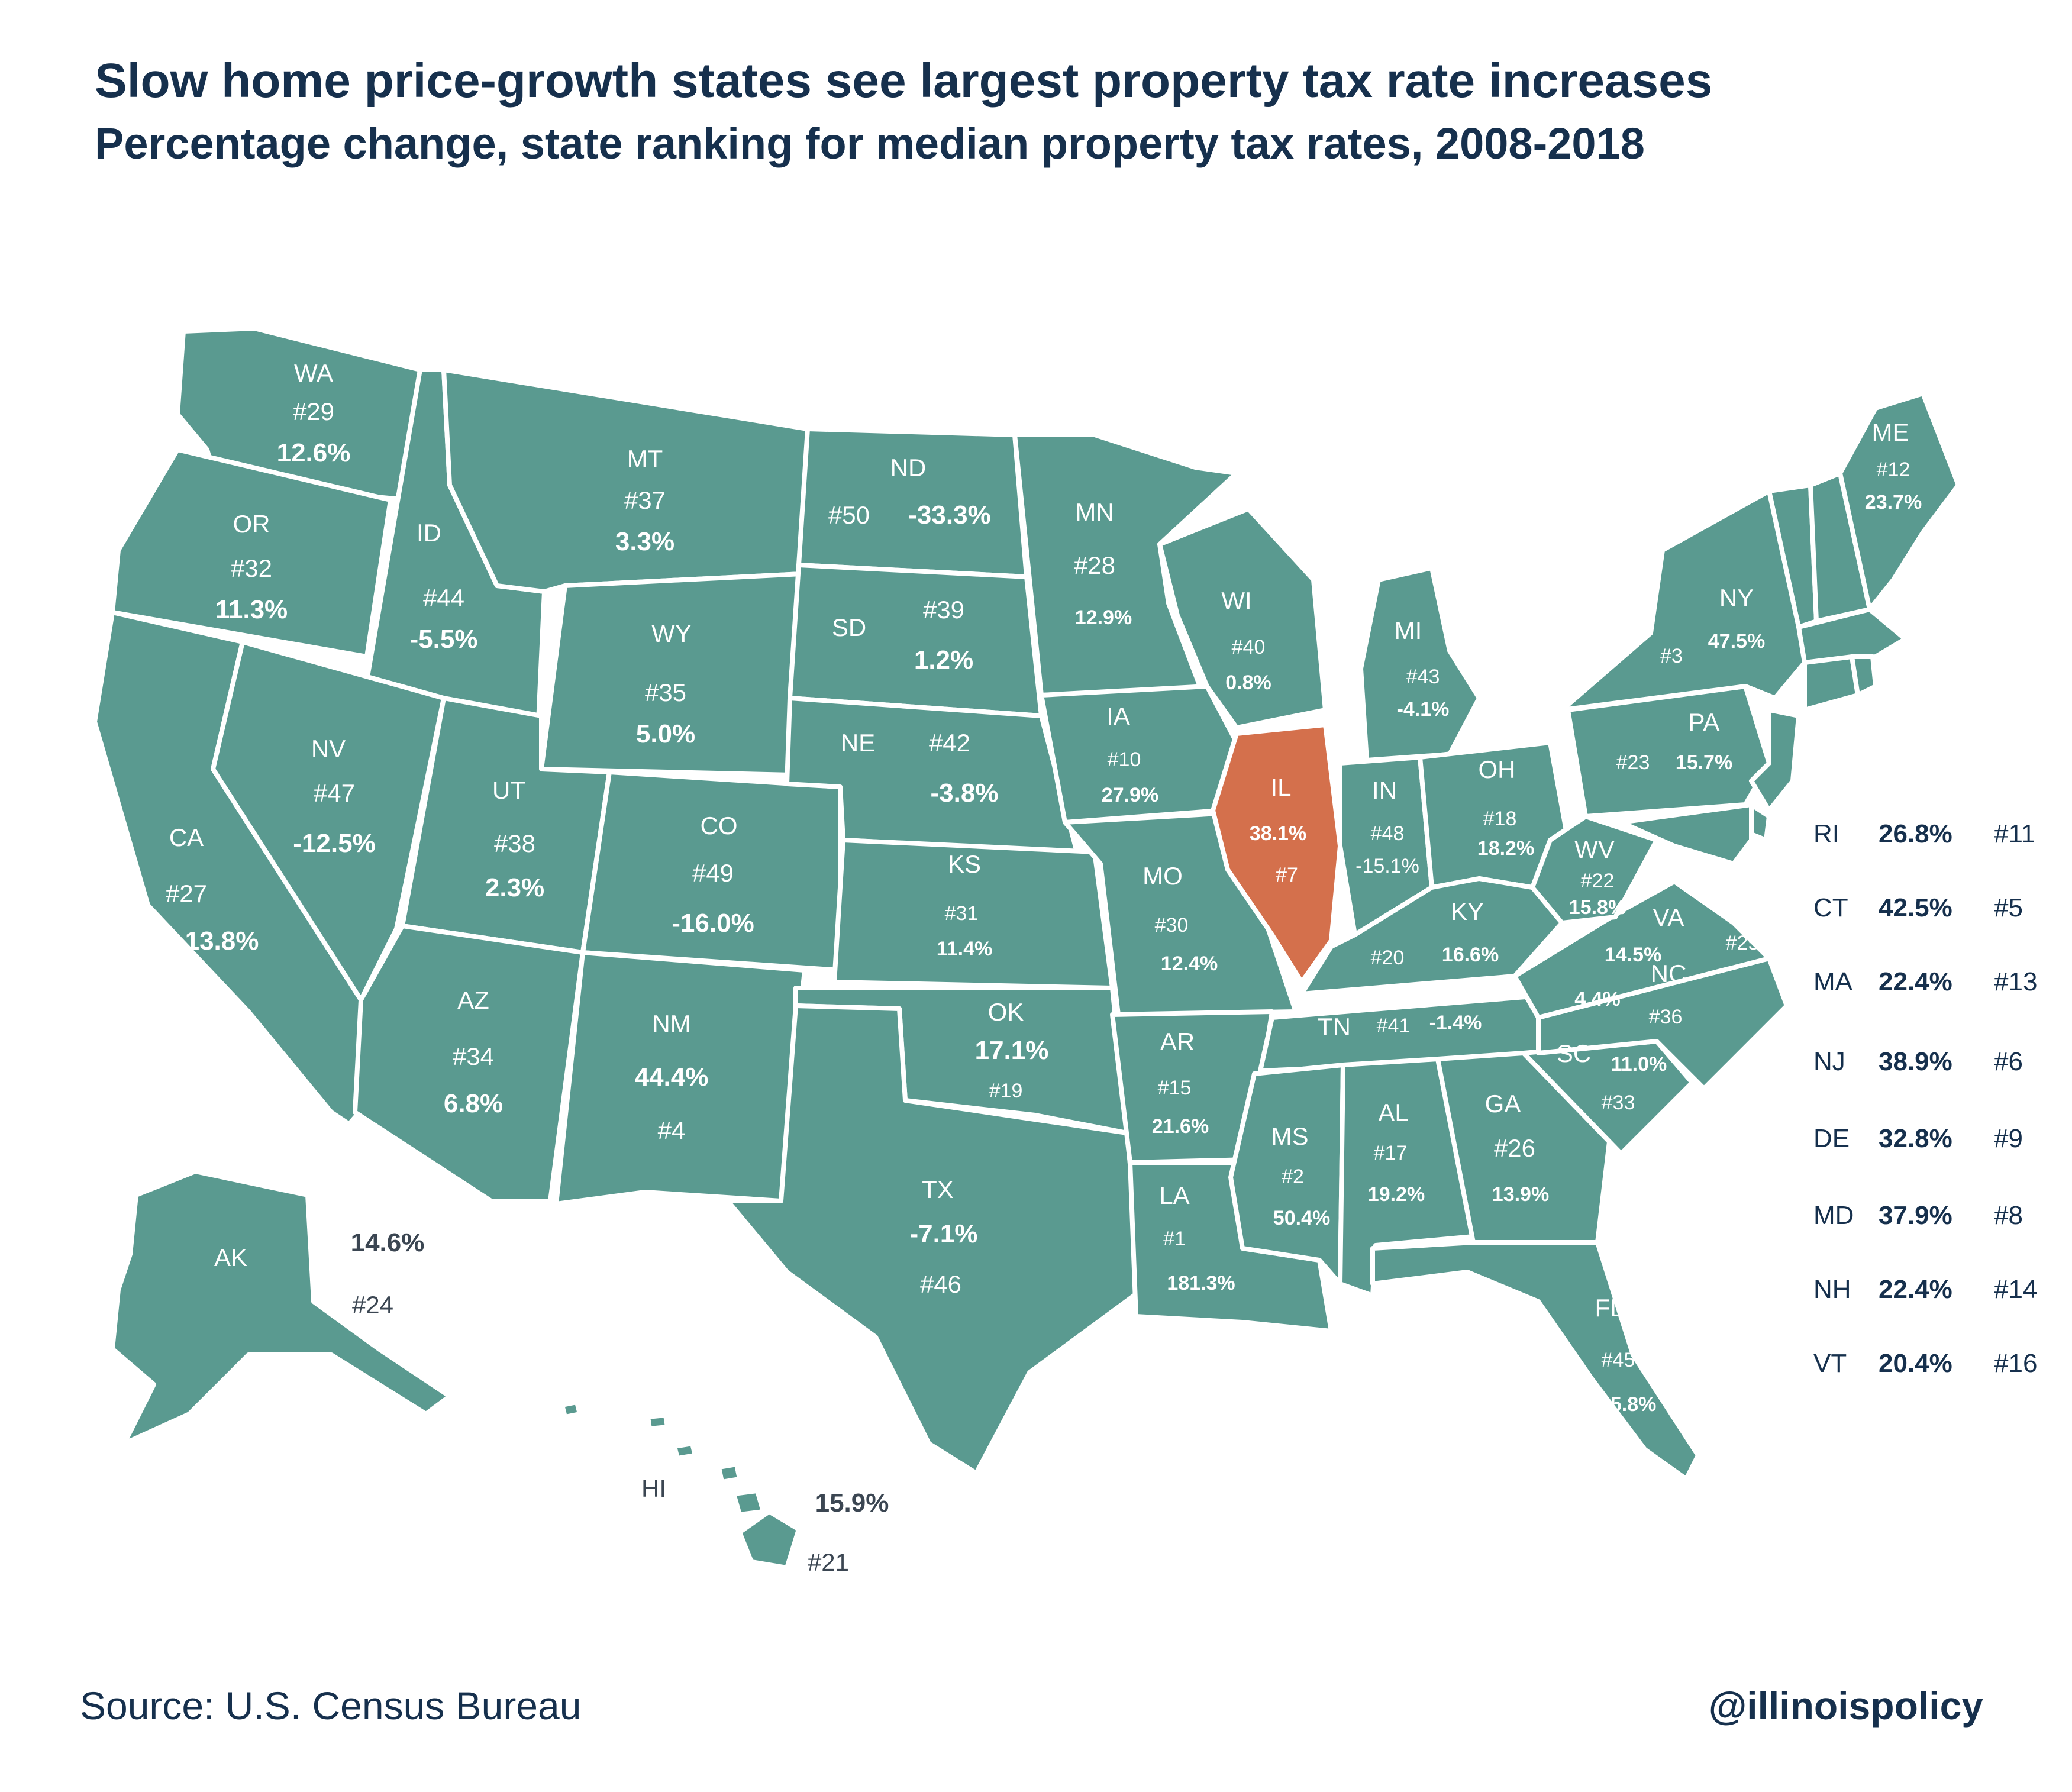  I want to click on label-in-abbr: IN, so click(1385, 790).